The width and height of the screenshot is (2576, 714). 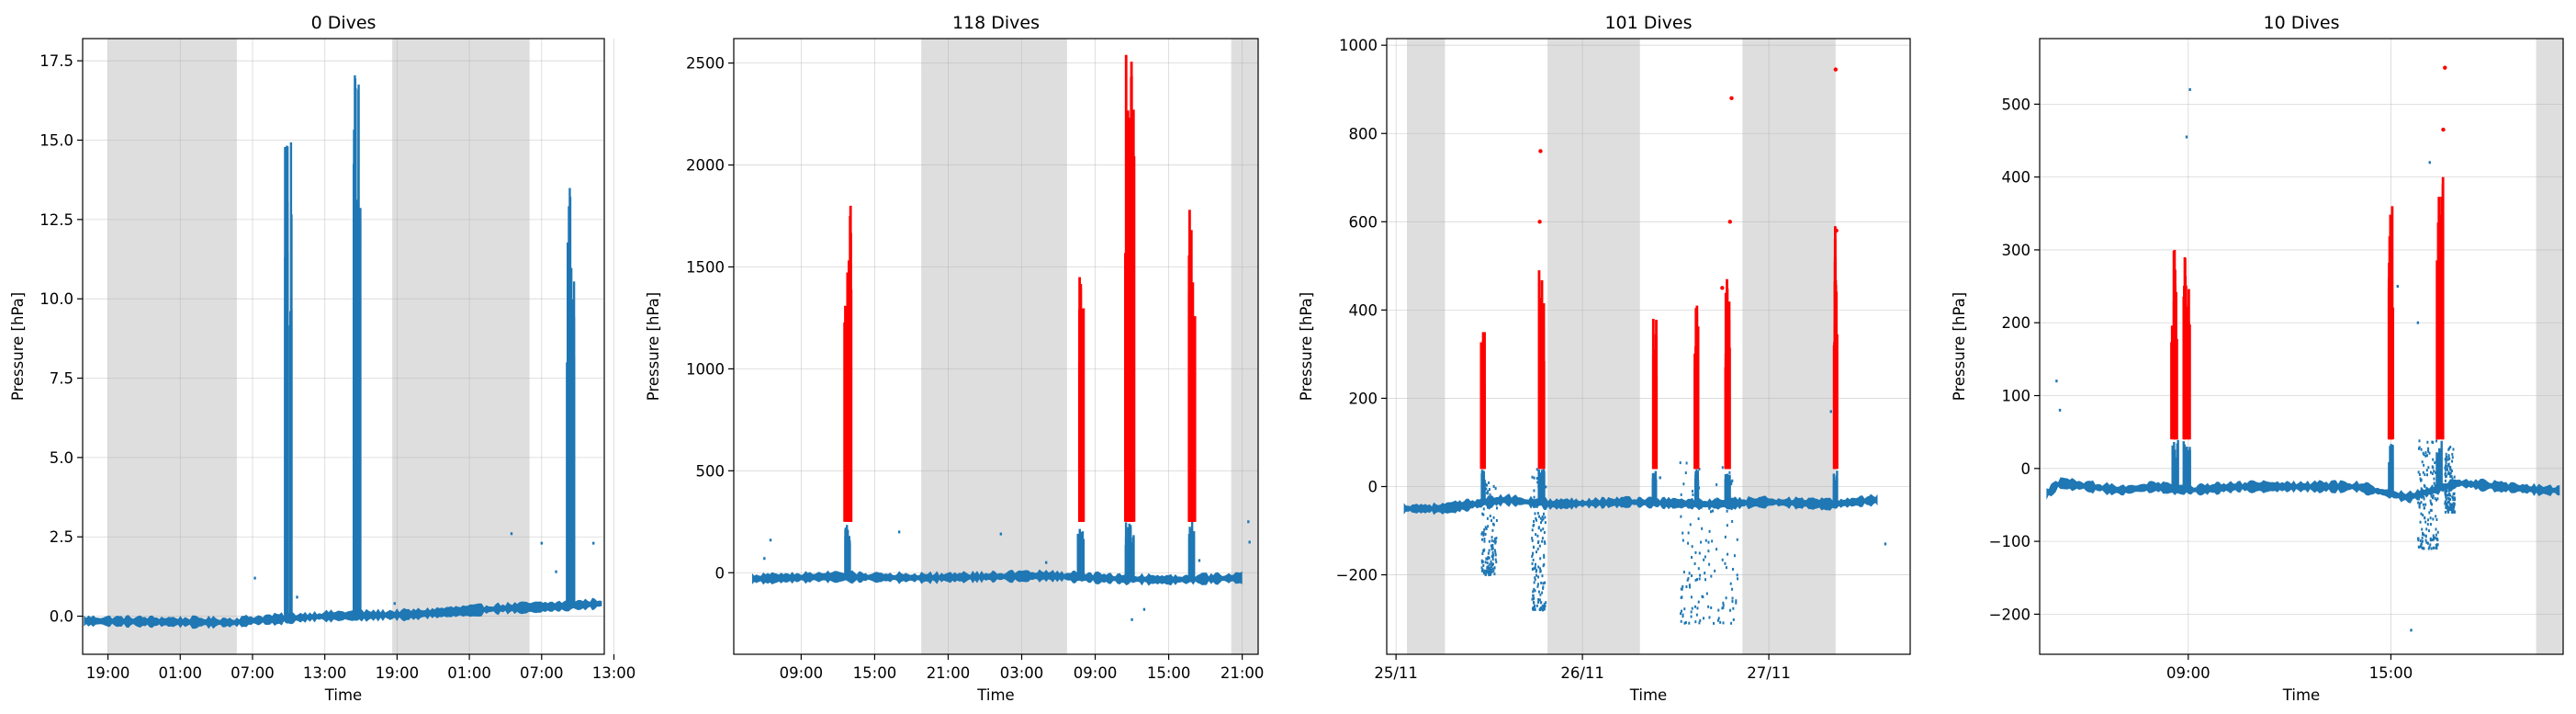 I want to click on y-tick-label: −200, so click(x=2009, y=614).